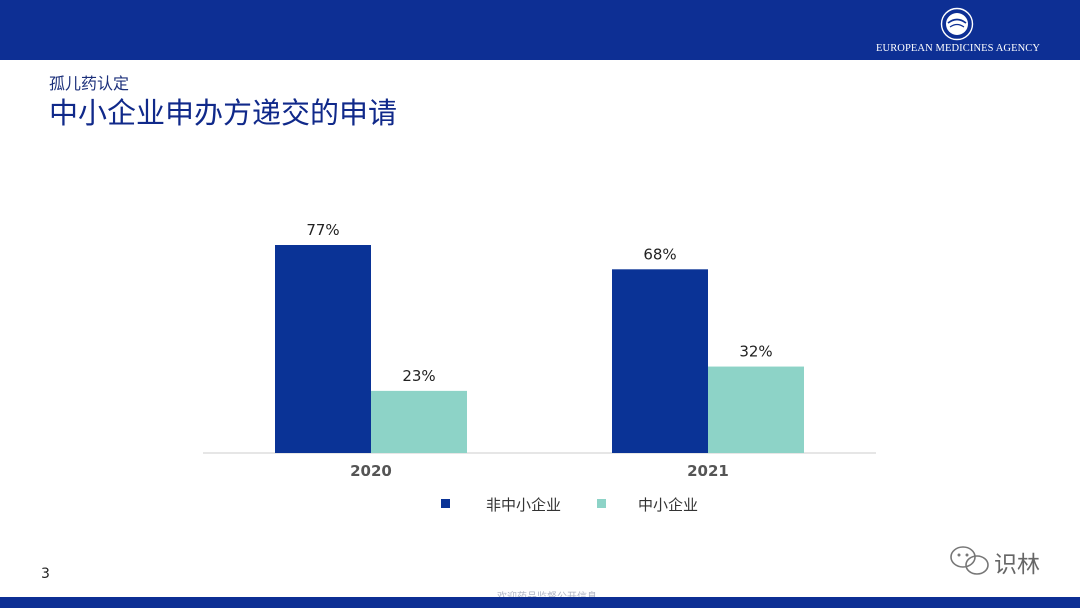 The image size is (1080, 608). I want to click on legend-swatch-sme, so click(601, 503).